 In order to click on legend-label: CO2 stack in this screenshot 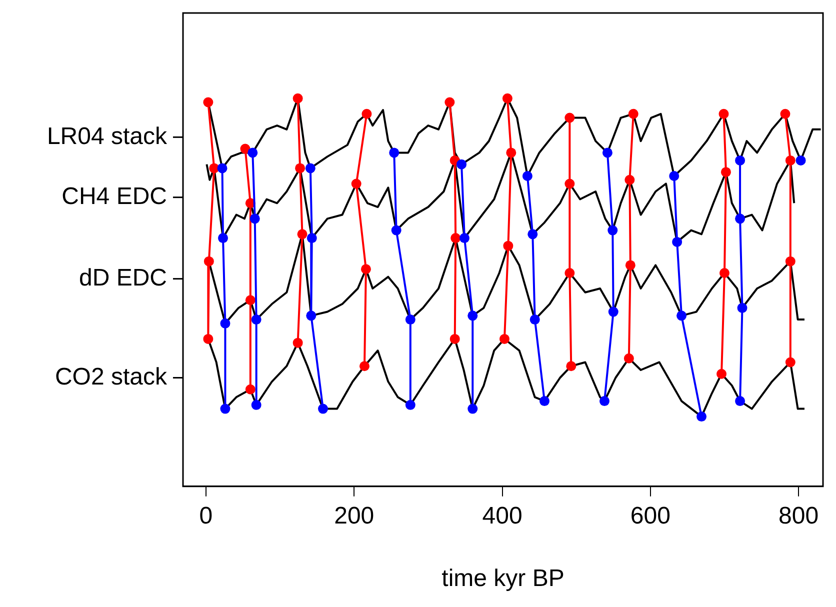, I will do `click(111, 376)`.